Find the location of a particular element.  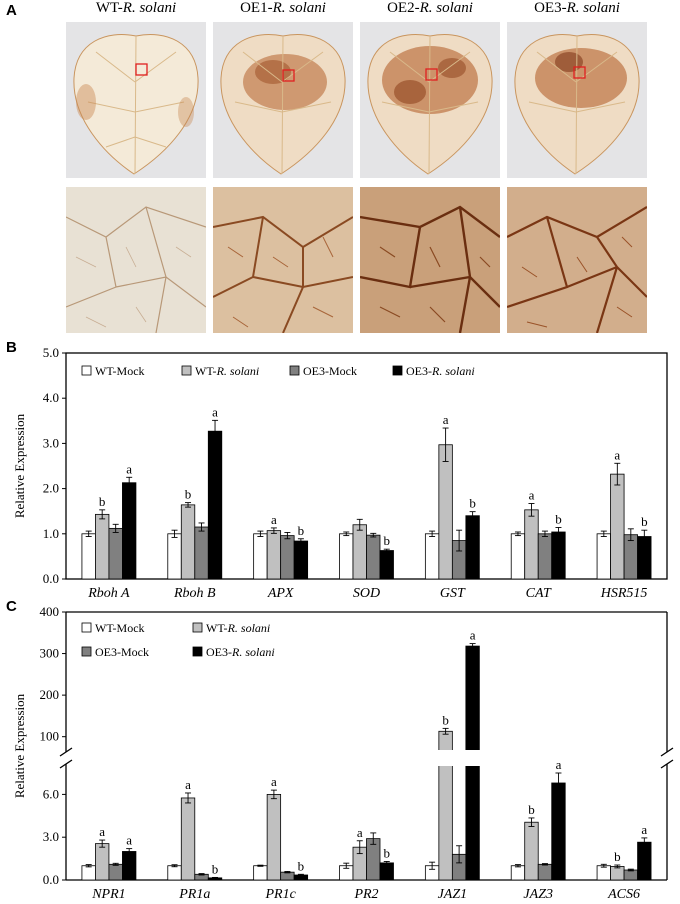

panel-b-letter: B is located at coordinates (11, 347).